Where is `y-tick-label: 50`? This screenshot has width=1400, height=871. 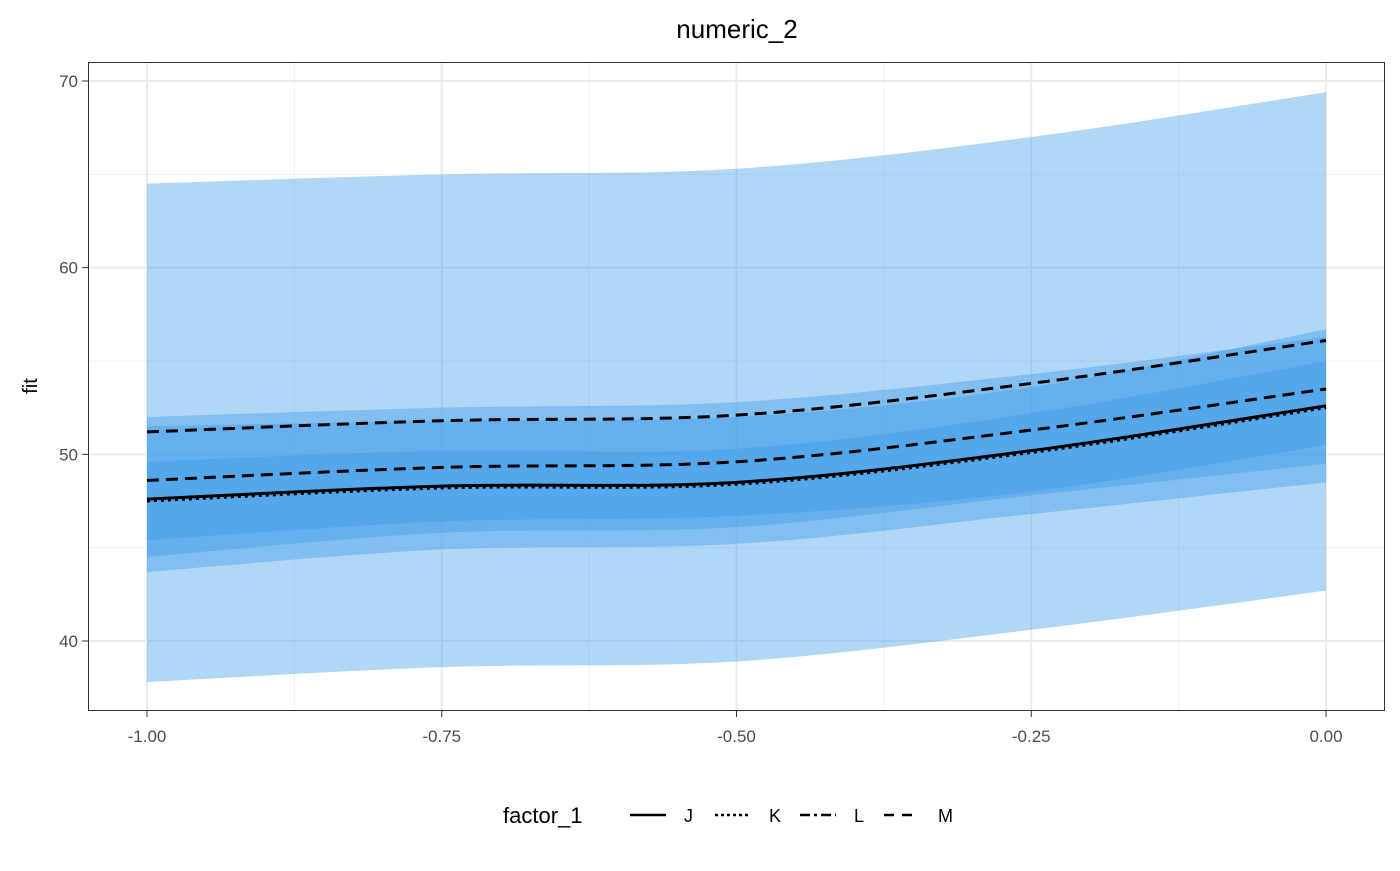 y-tick-label: 50 is located at coordinates (68, 454).